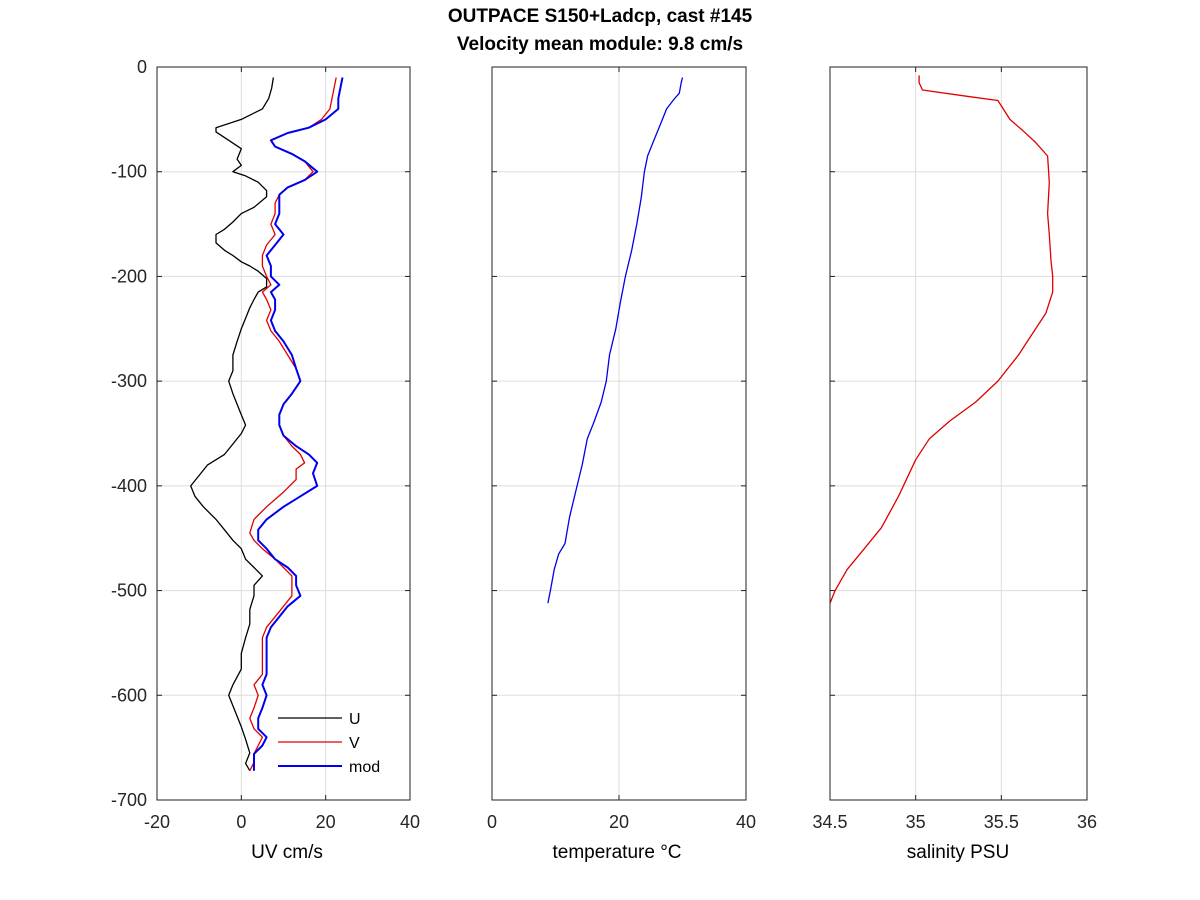  I want to click on xlabel-uv: UV cm/s, so click(287, 852).